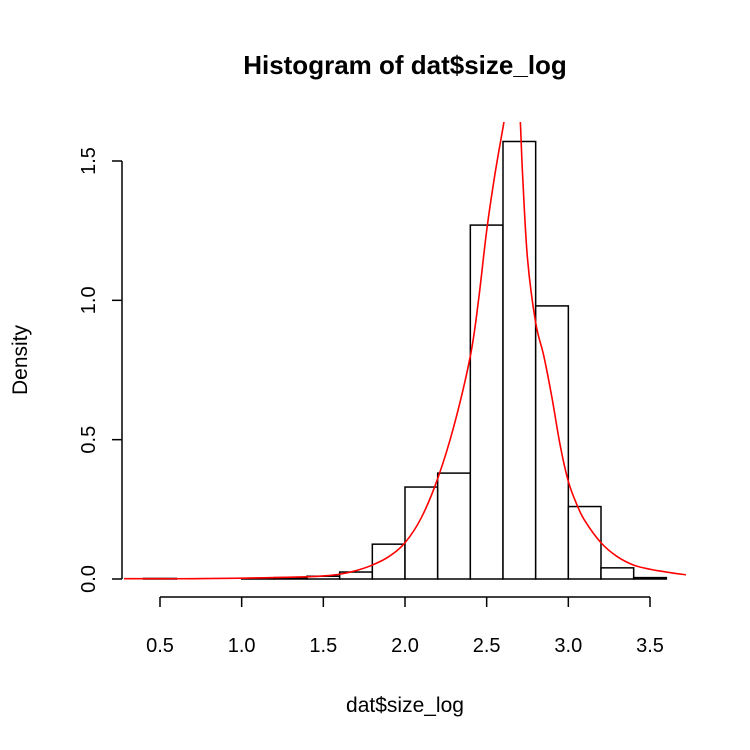 The height and width of the screenshot is (750, 750). What do you see at coordinates (89, 579) in the screenshot?
I see `y-tick-label: 0.0` at bounding box center [89, 579].